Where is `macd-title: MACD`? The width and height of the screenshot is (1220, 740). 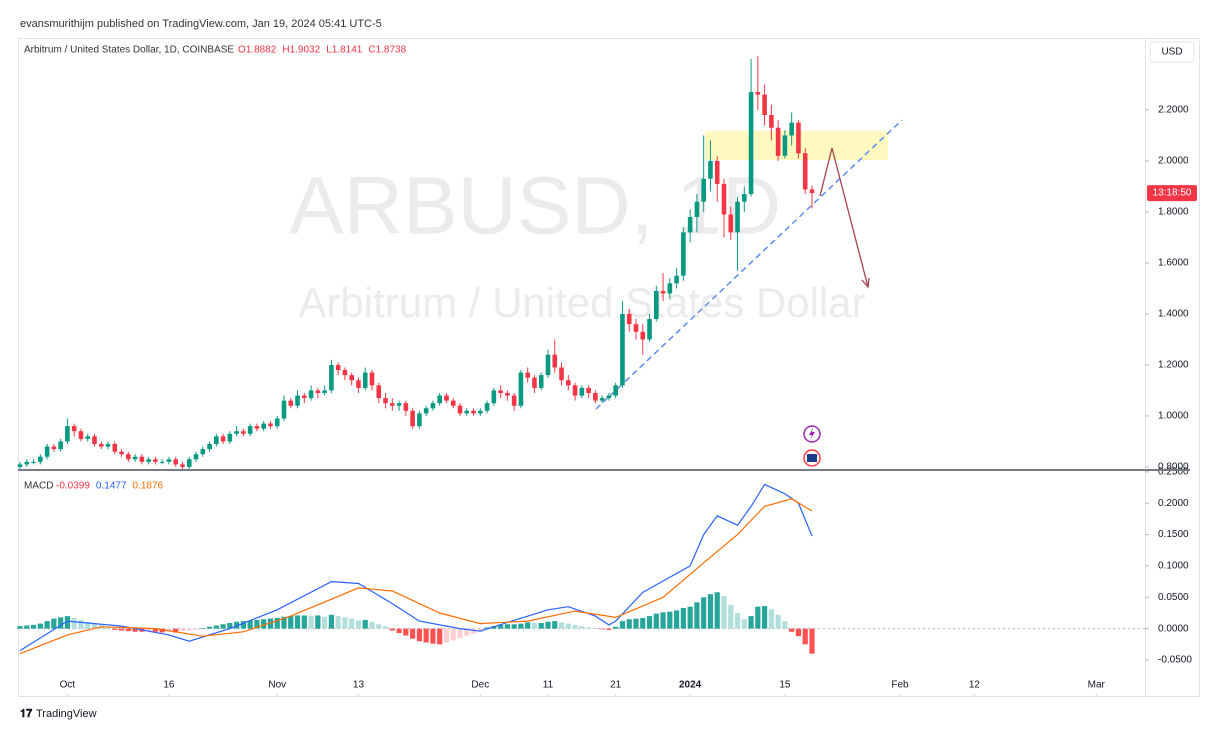
macd-title: MACD is located at coordinates (38, 486).